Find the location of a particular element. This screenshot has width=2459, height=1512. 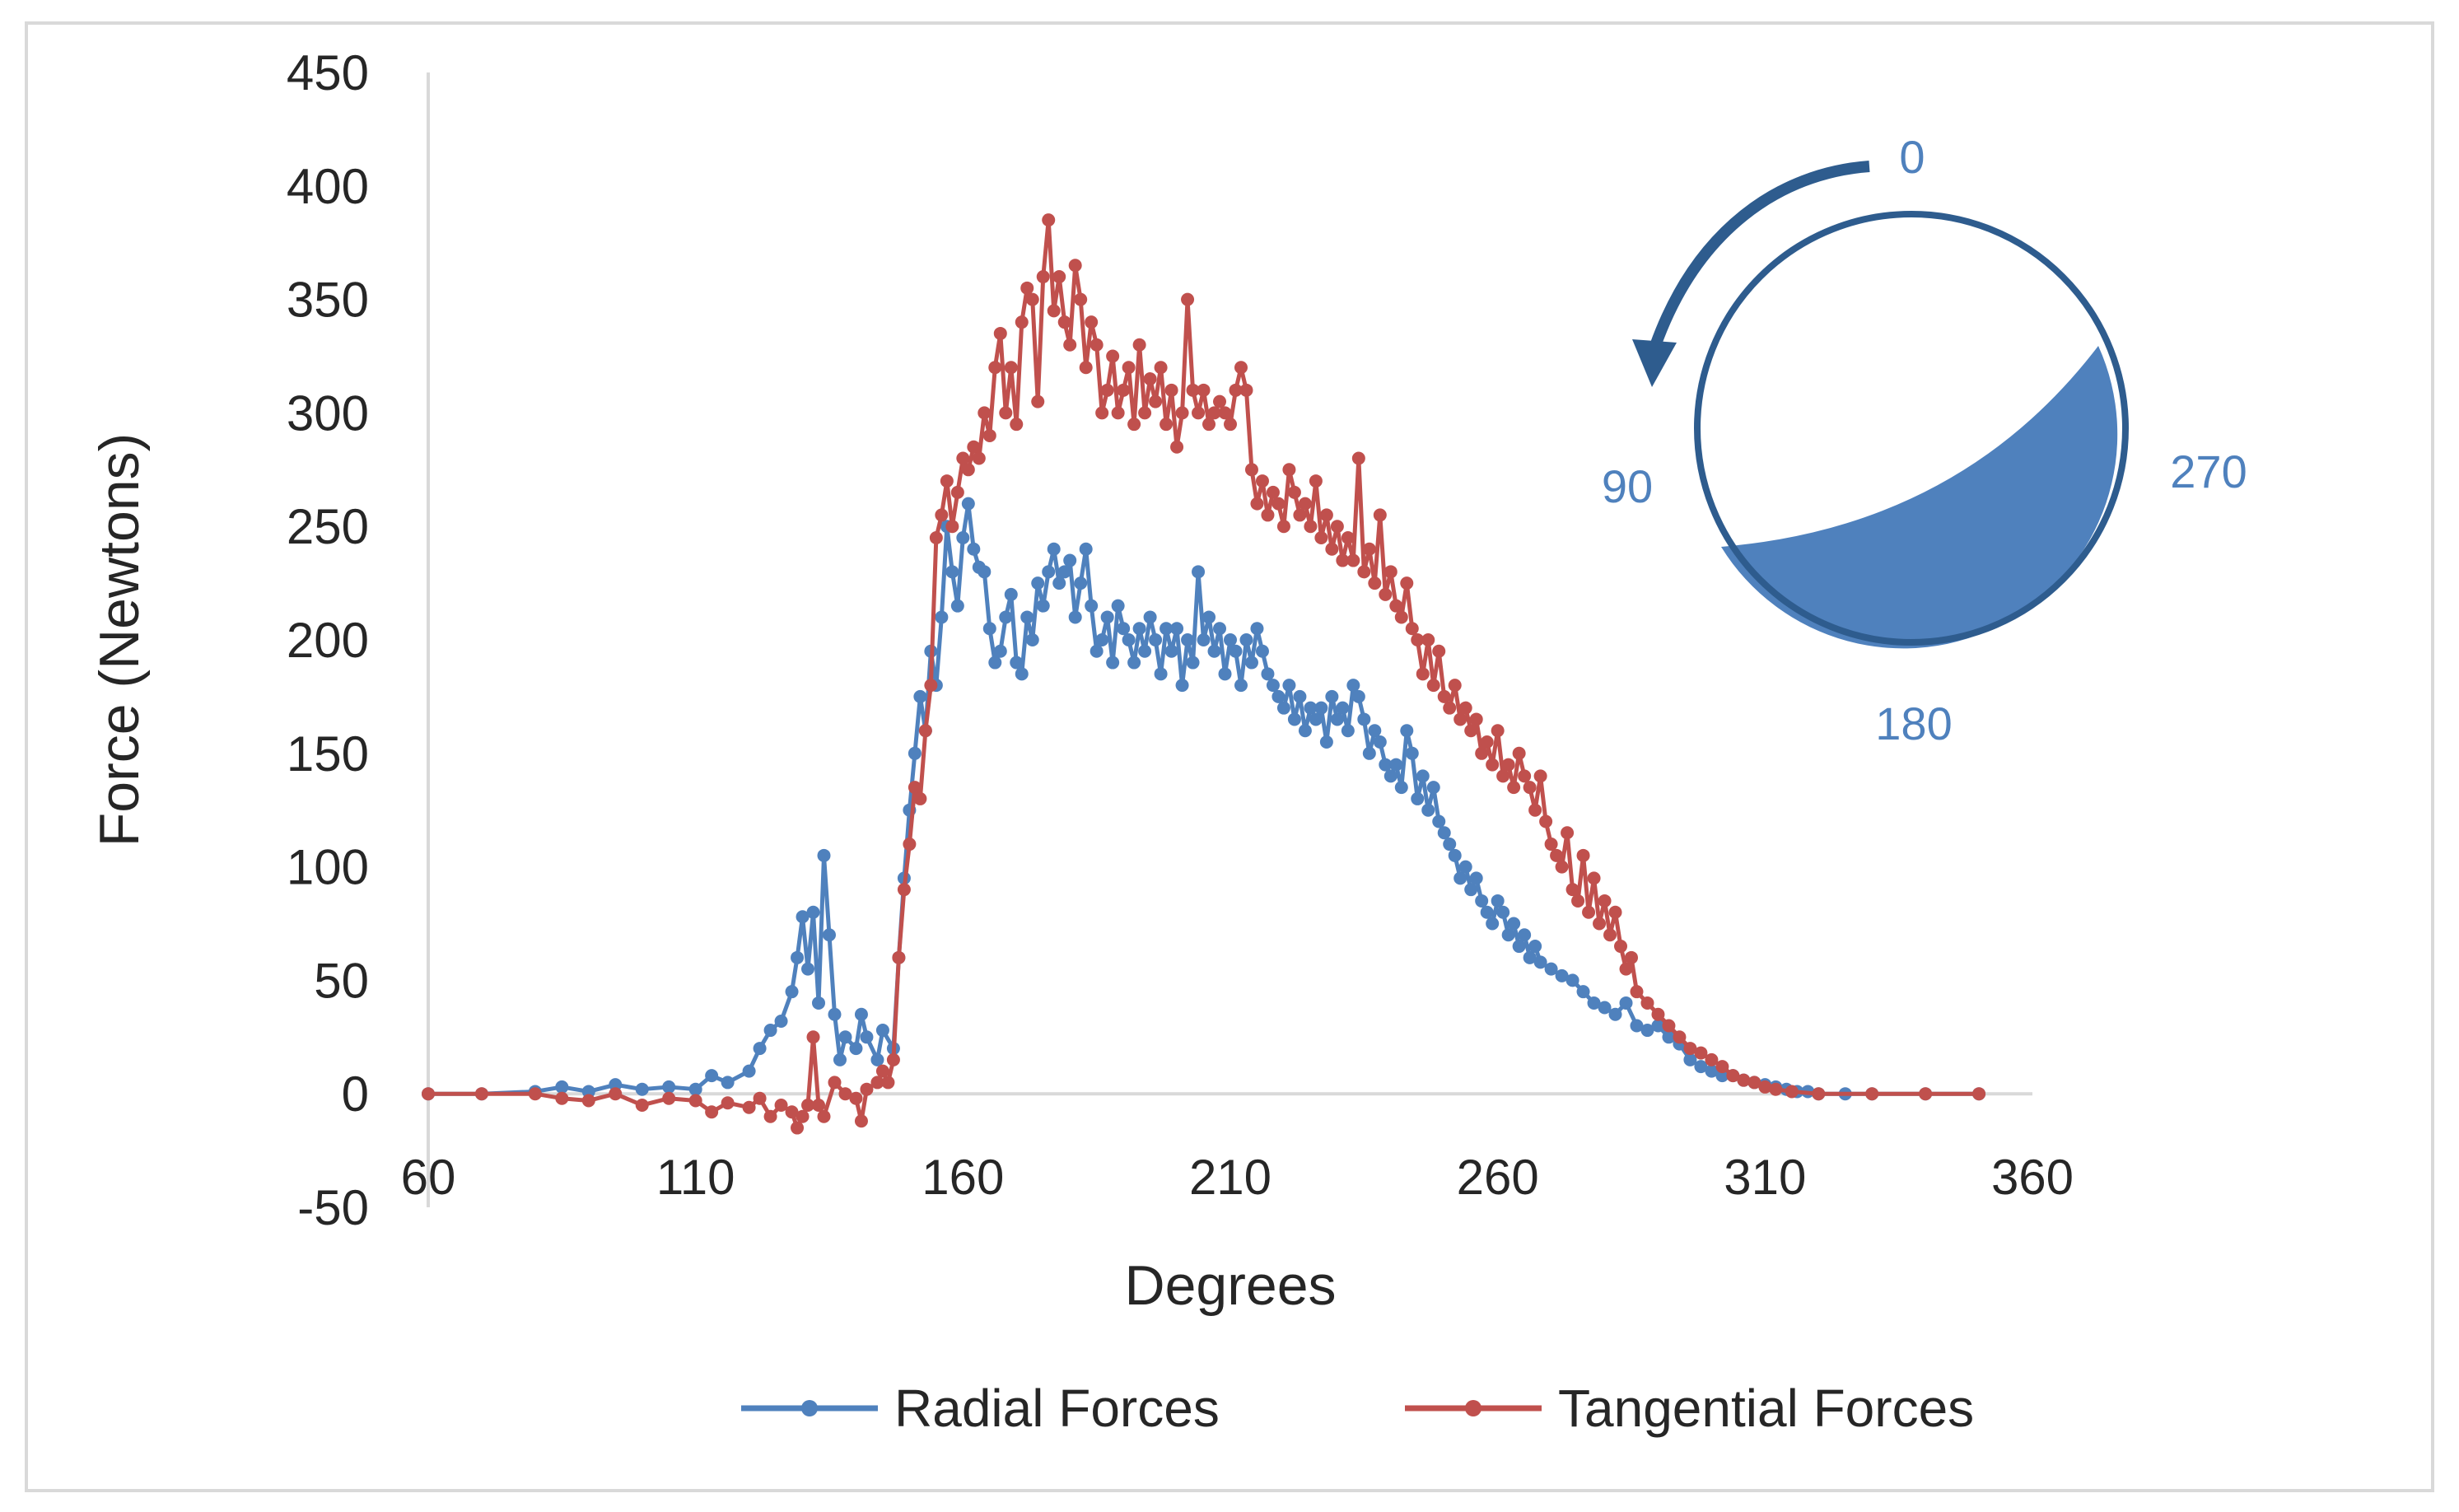

inset-label-90: 90 is located at coordinates (1628, 486).